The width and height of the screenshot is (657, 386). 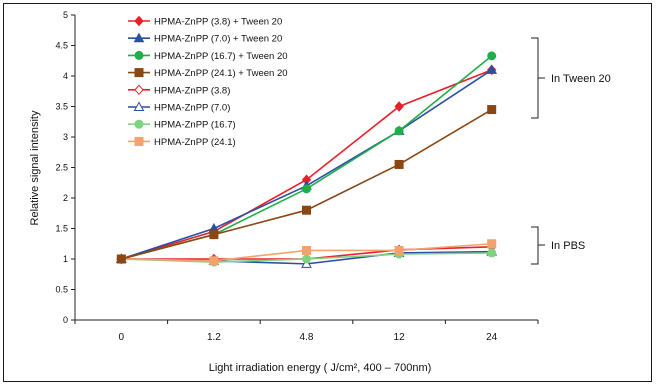 I want to click on legend-label: HPMA-ZnPP (24.1), so click(x=195, y=142).